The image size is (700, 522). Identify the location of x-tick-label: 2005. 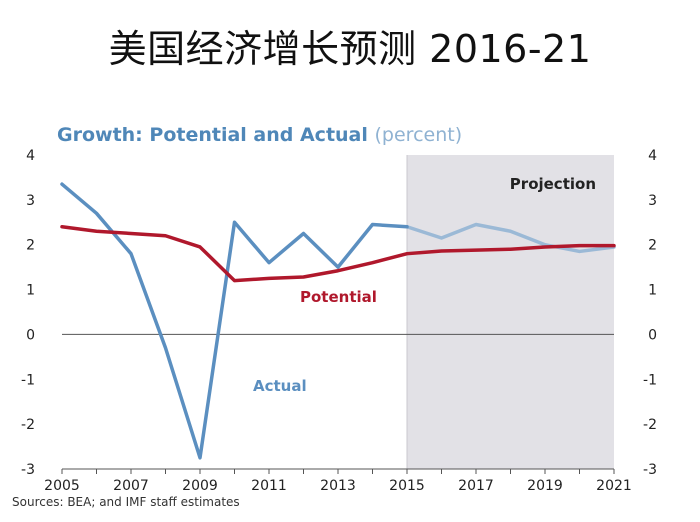
(62, 486).